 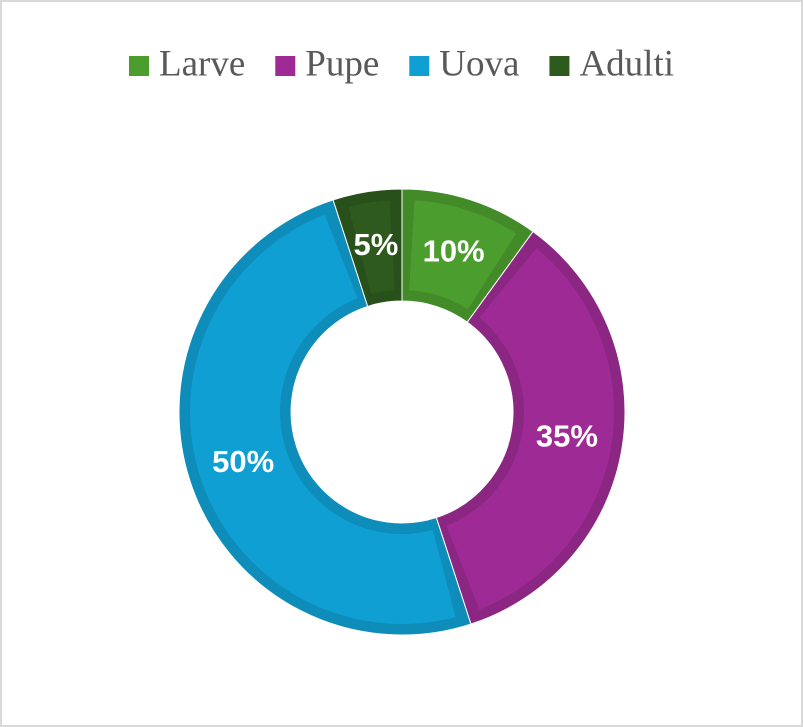 I want to click on legend-label: Larve, so click(x=202, y=63).